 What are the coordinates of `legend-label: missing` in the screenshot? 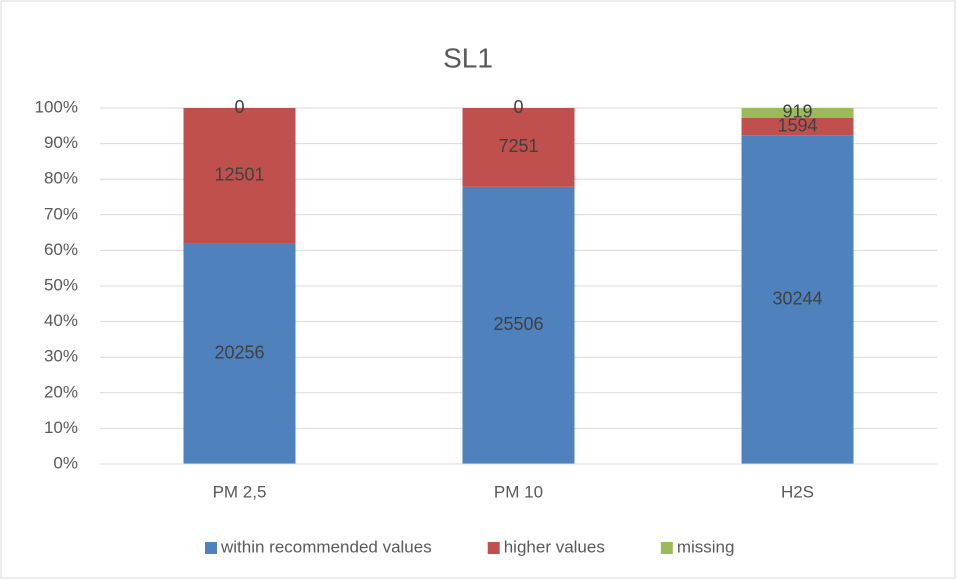 It's located at (706, 546).